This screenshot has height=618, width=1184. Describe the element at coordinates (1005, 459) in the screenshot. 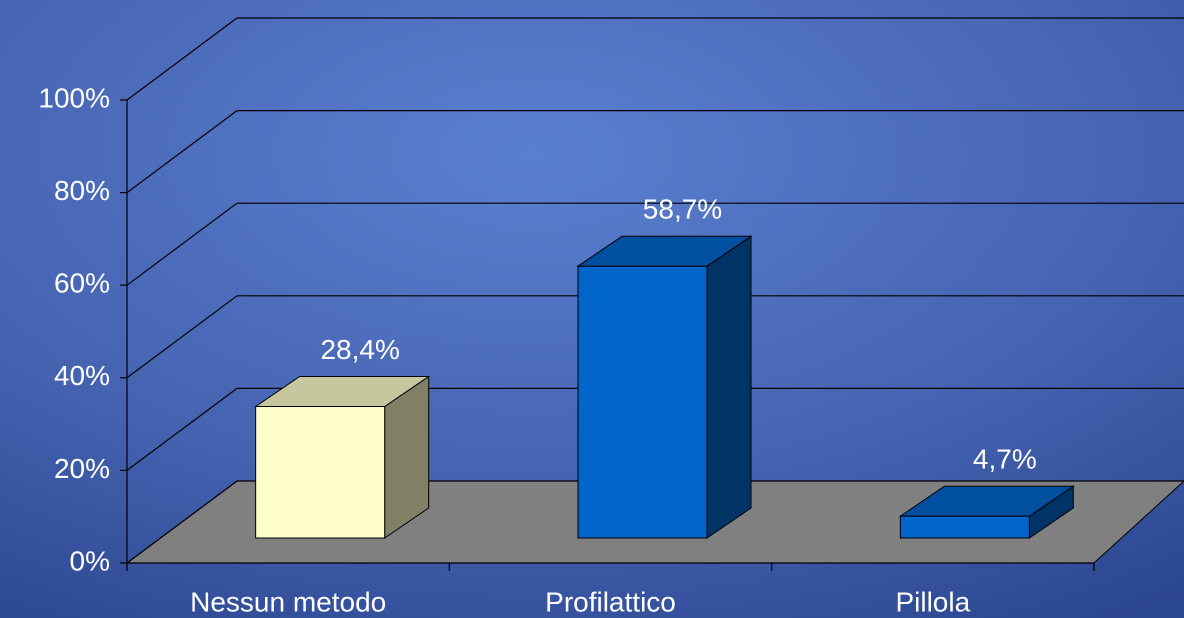

I see `data-label: 4,7%` at that location.